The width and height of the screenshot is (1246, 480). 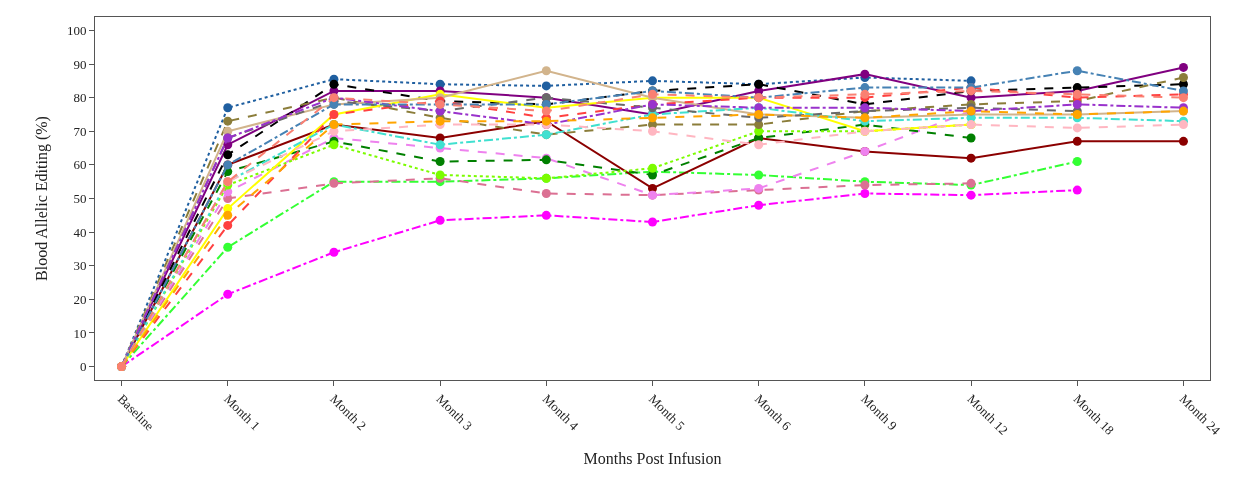 I want to click on y-tick-label: 30, so click(x=80, y=266).